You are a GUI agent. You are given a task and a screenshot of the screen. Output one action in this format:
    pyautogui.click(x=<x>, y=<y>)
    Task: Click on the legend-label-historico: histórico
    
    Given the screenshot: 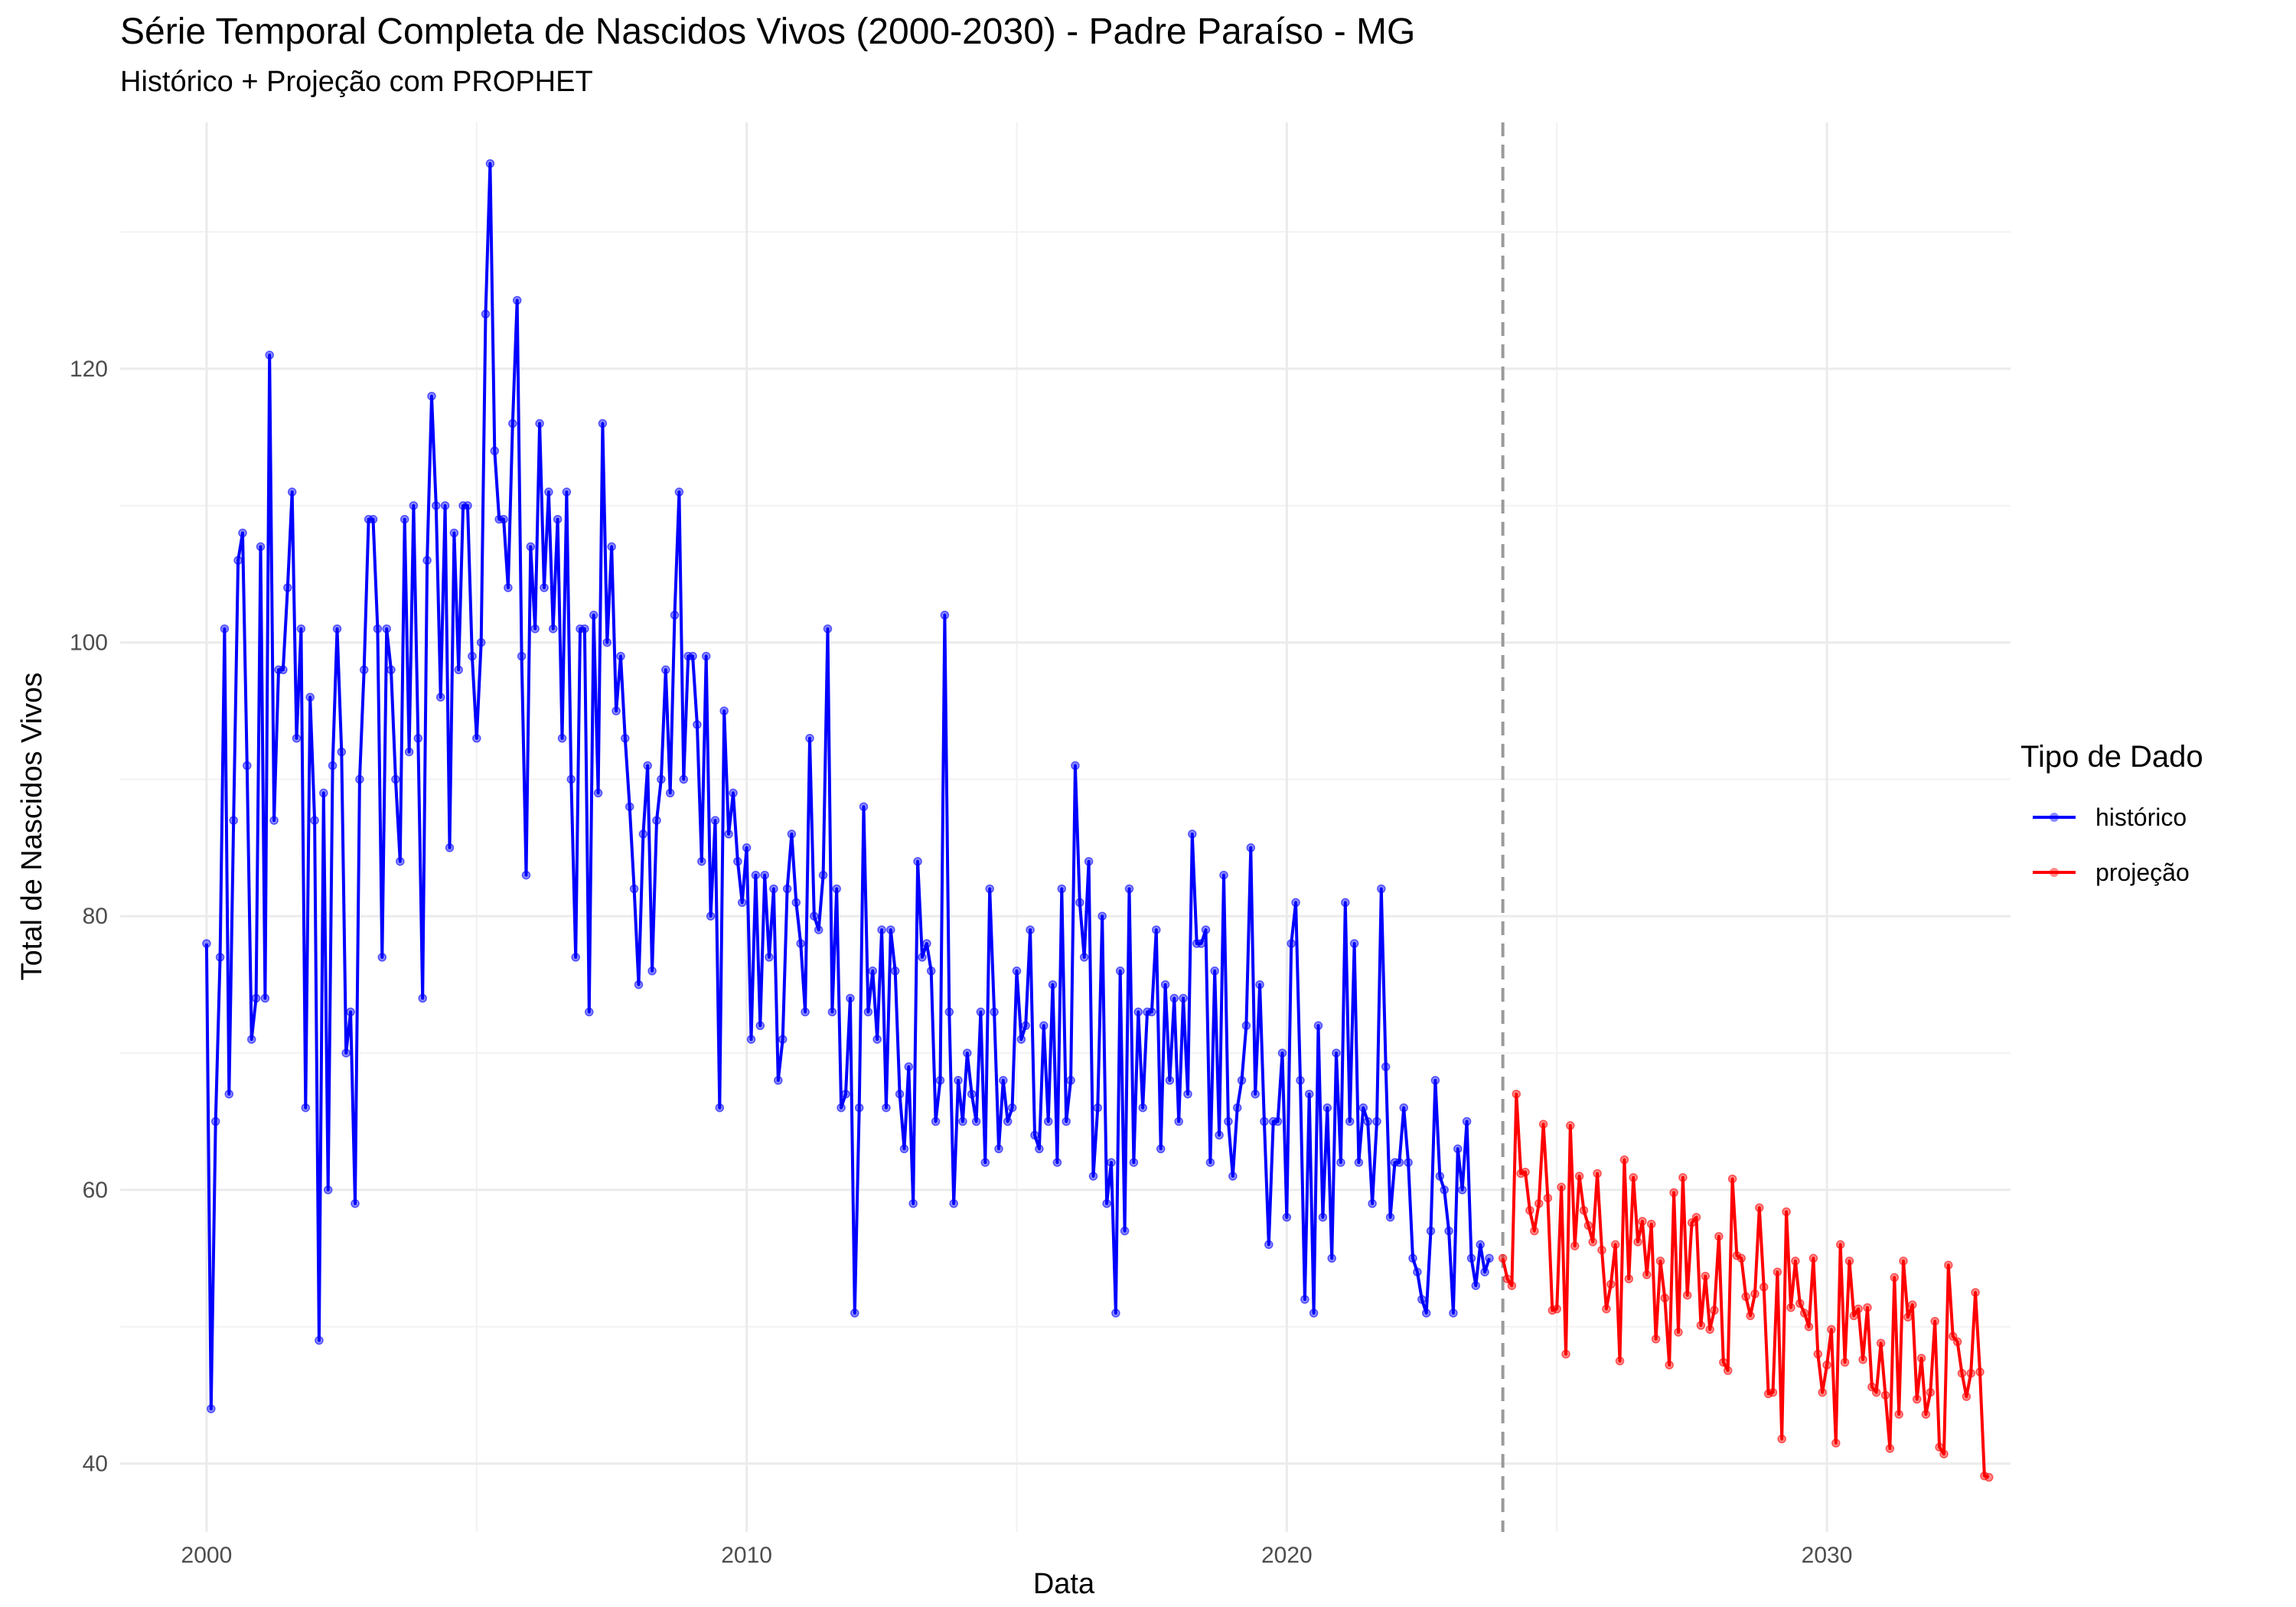 What is the action you would take?
    pyautogui.click(x=2141, y=817)
    